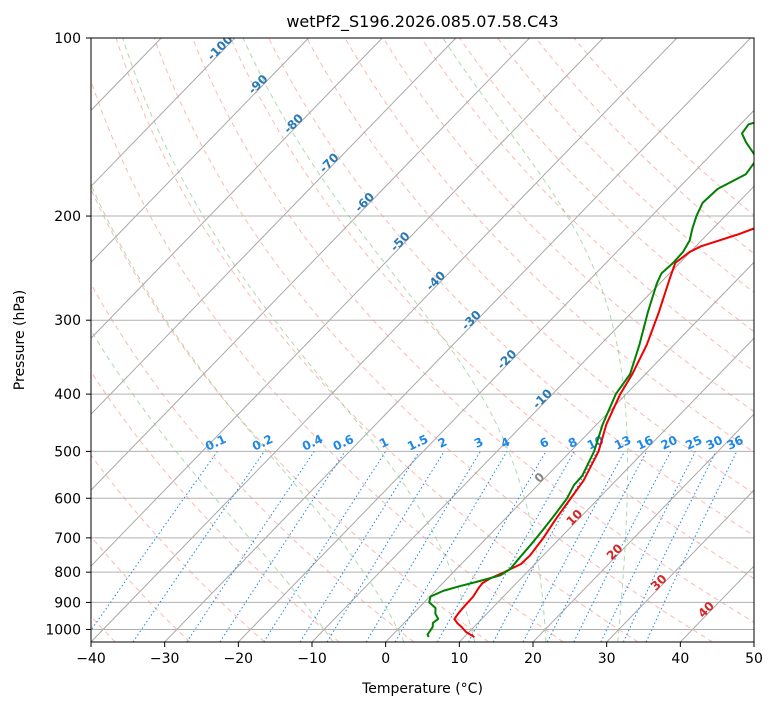  Describe the element at coordinates (385, 659) in the screenshot. I see `x-tick-label: 0` at that location.